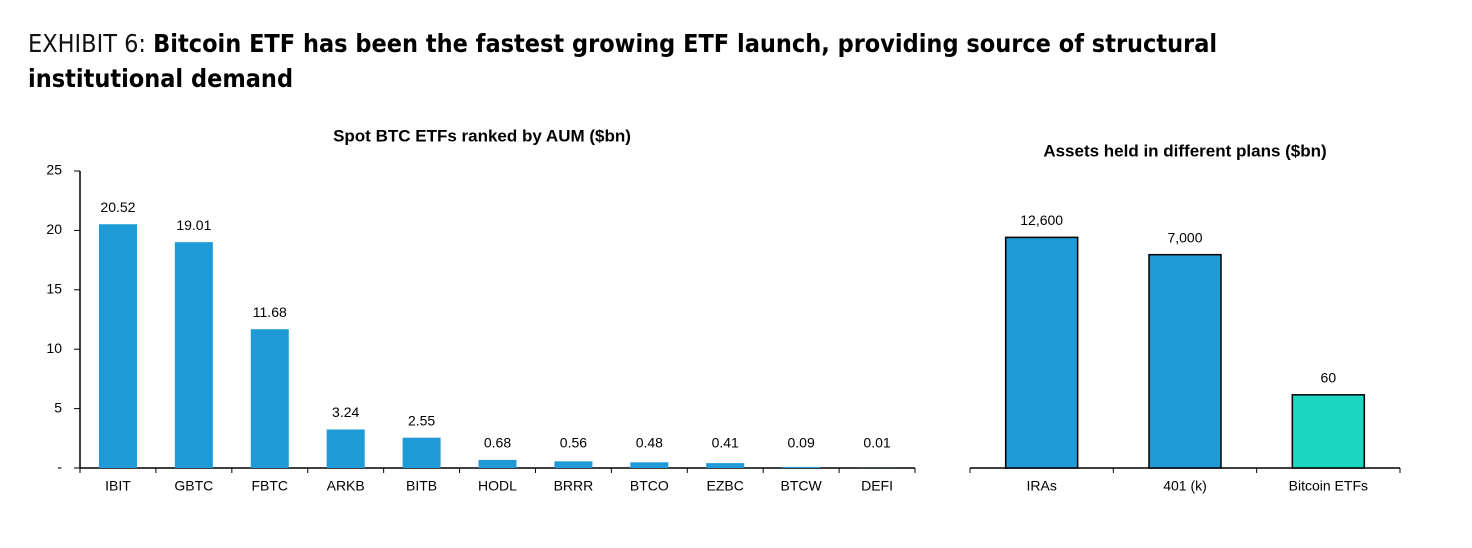  What do you see at coordinates (497, 486) in the screenshot?
I see `x-tick-label: HODL` at bounding box center [497, 486].